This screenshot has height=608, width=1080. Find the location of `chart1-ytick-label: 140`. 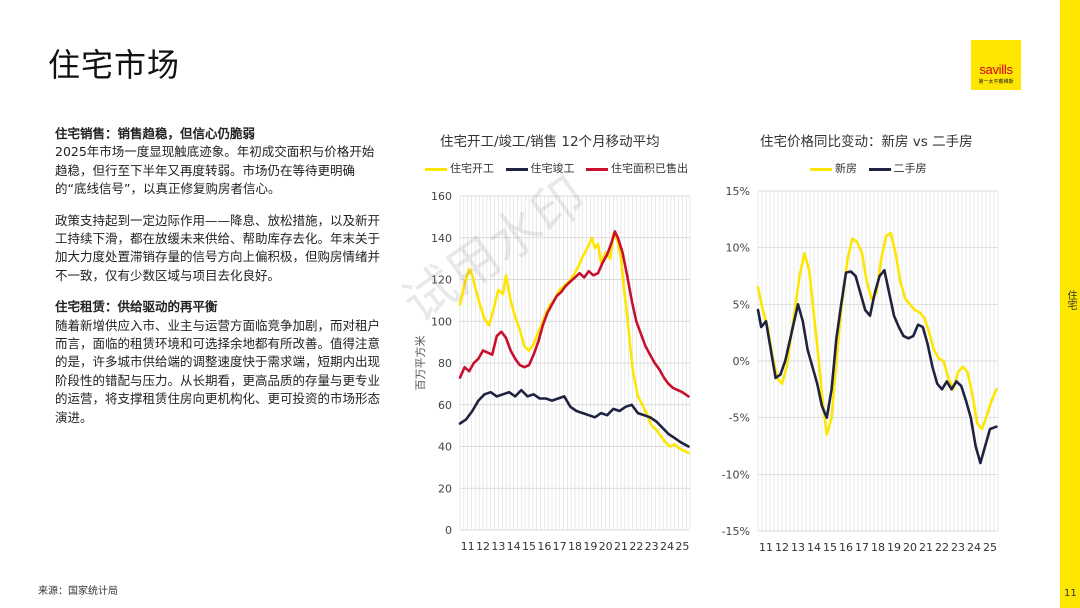

chart1-ytick-label: 140 is located at coordinates (441, 238).